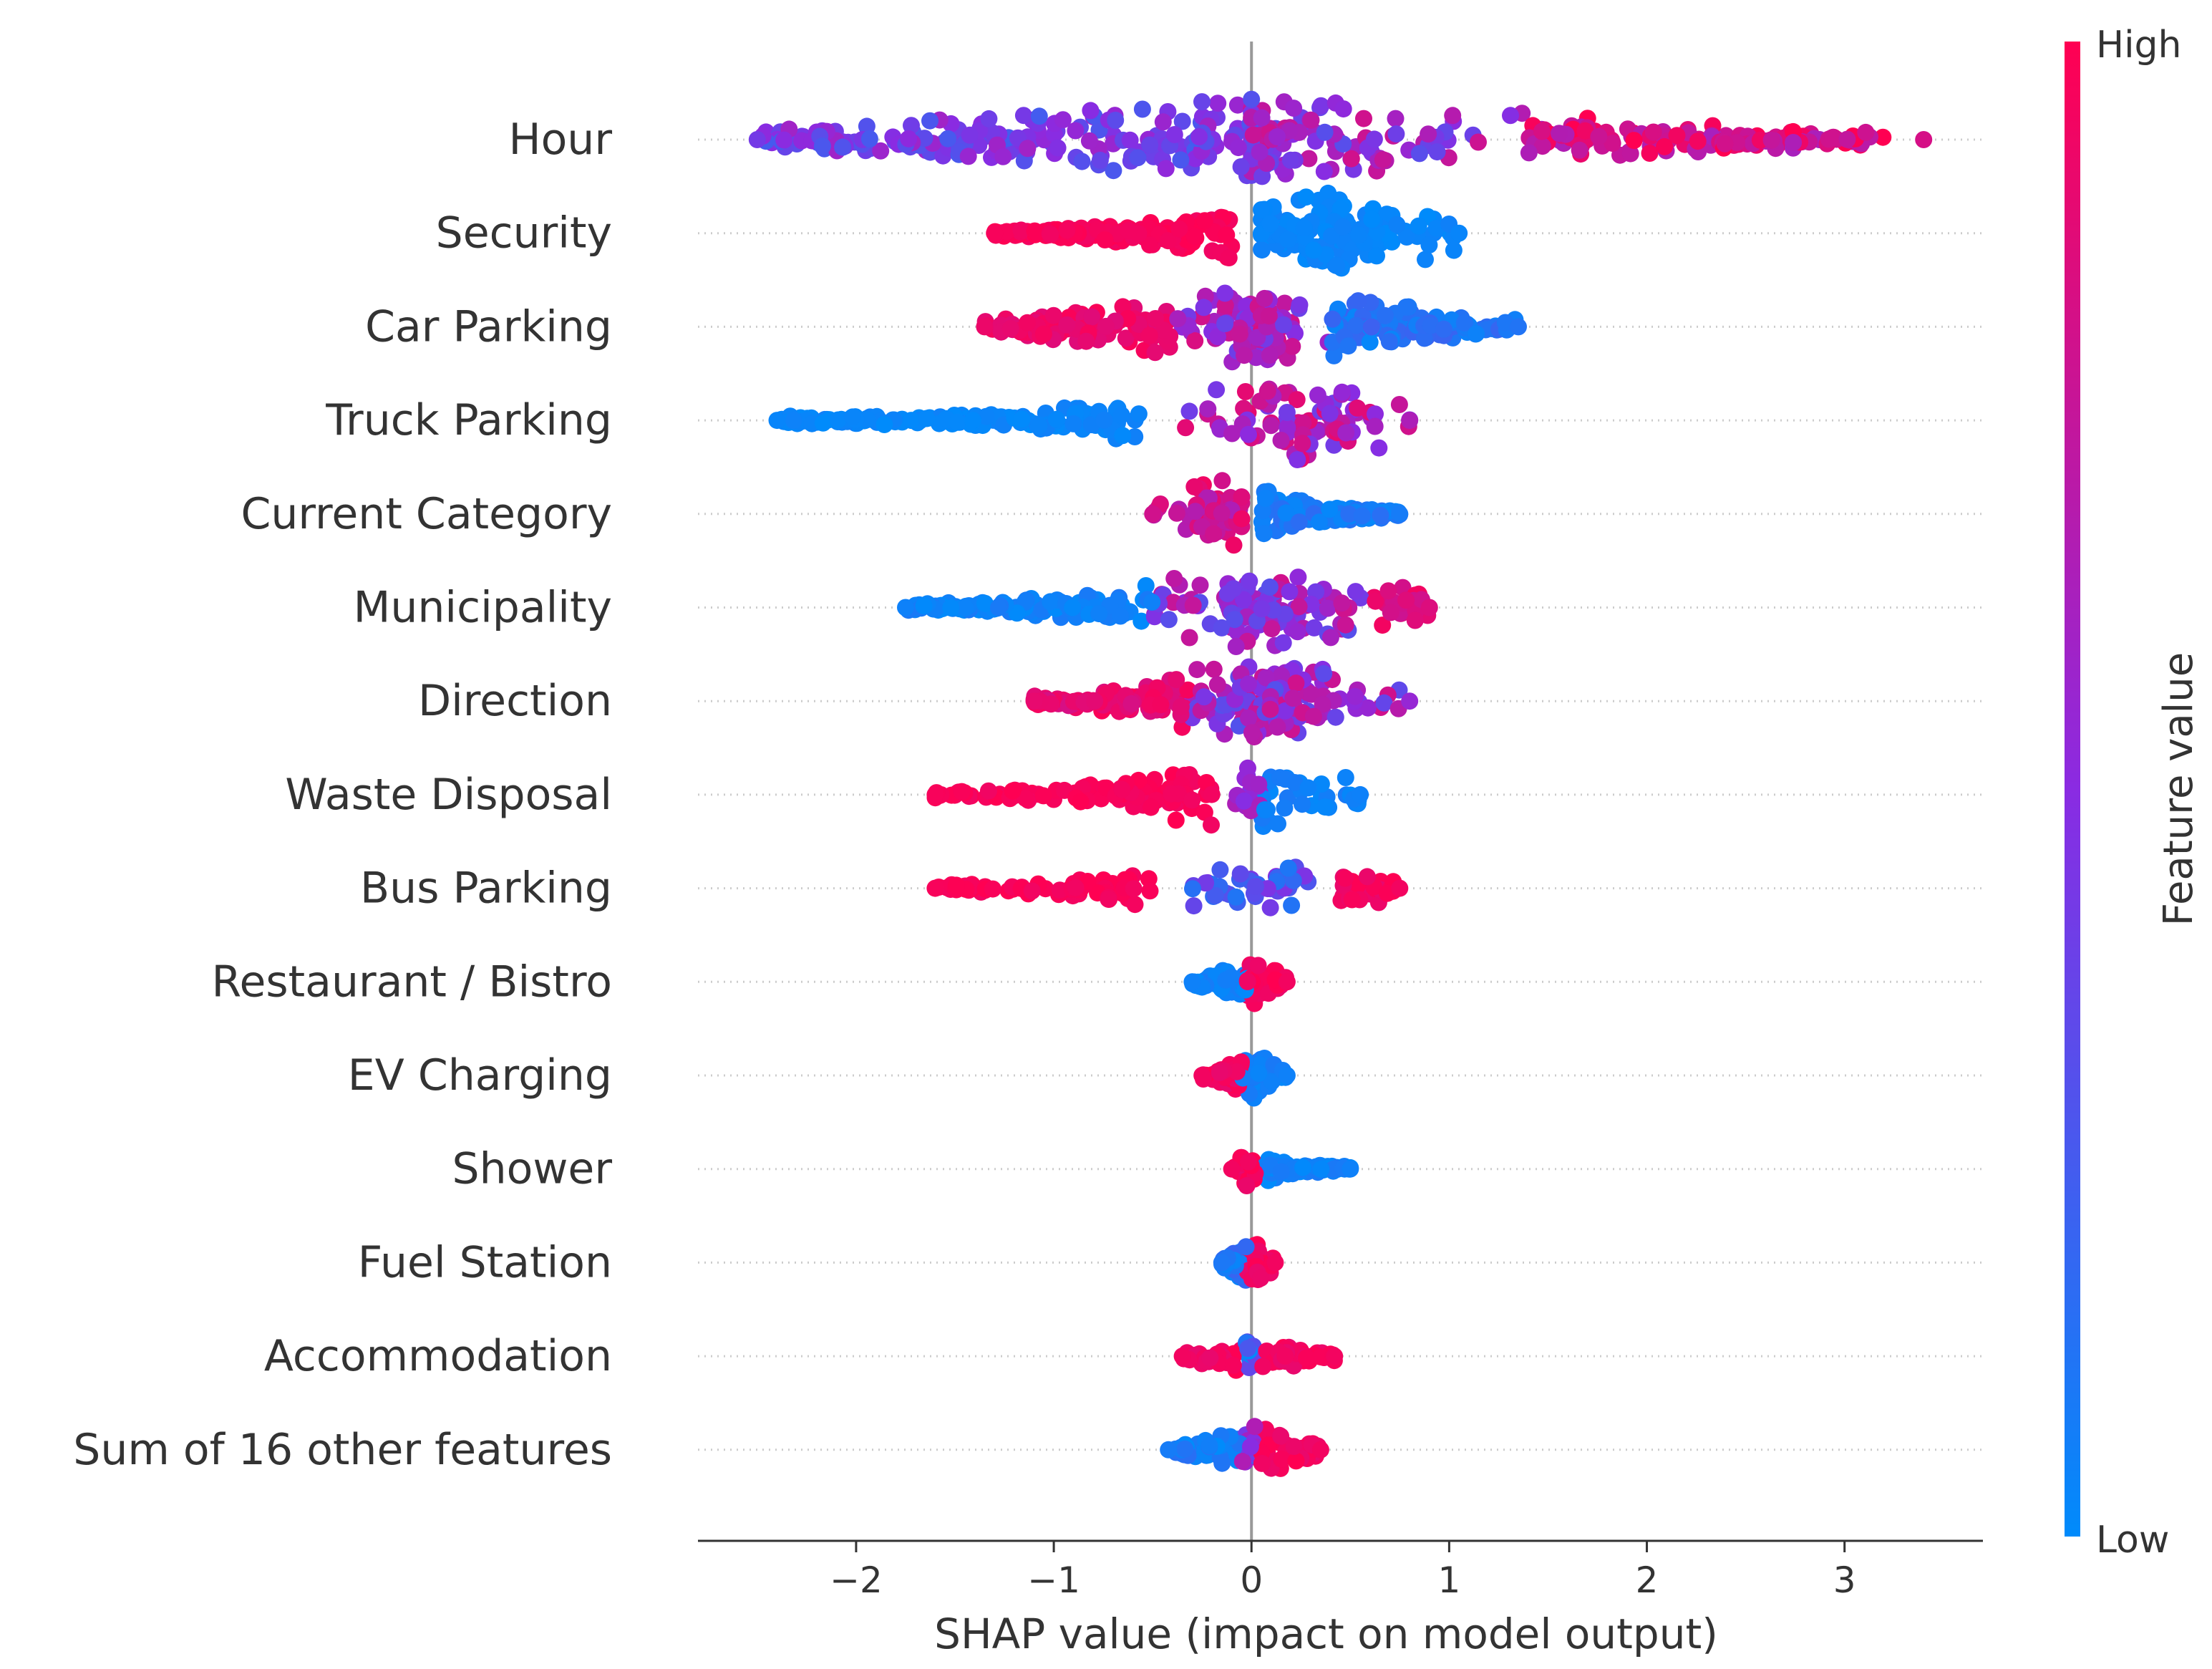 The width and height of the screenshot is (2212, 1669). I want to click on feature-label: Security, so click(524, 233).